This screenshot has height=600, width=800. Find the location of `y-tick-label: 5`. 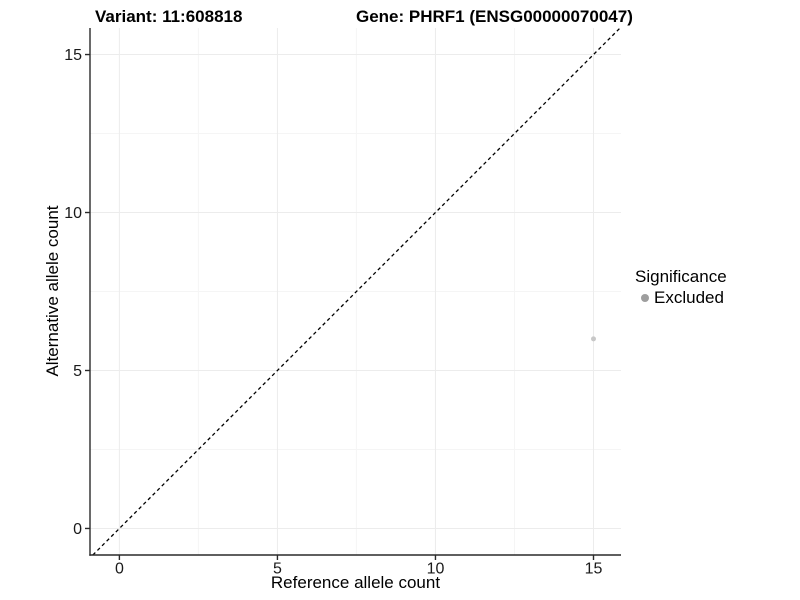

y-tick-label: 5 is located at coordinates (77, 371).